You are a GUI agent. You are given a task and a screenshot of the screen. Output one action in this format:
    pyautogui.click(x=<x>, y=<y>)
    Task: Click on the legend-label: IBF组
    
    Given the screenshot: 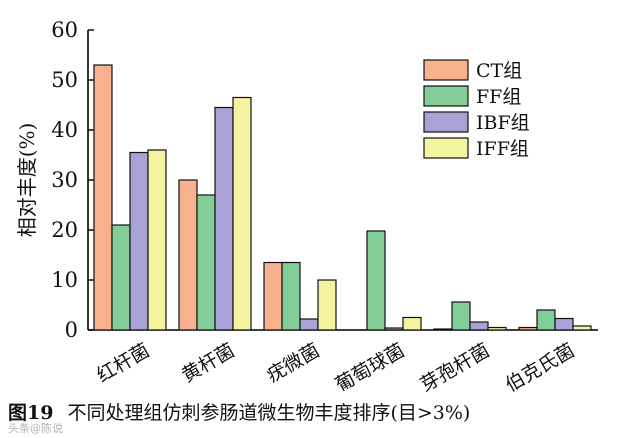 What is the action you would take?
    pyautogui.click(x=503, y=123)
    